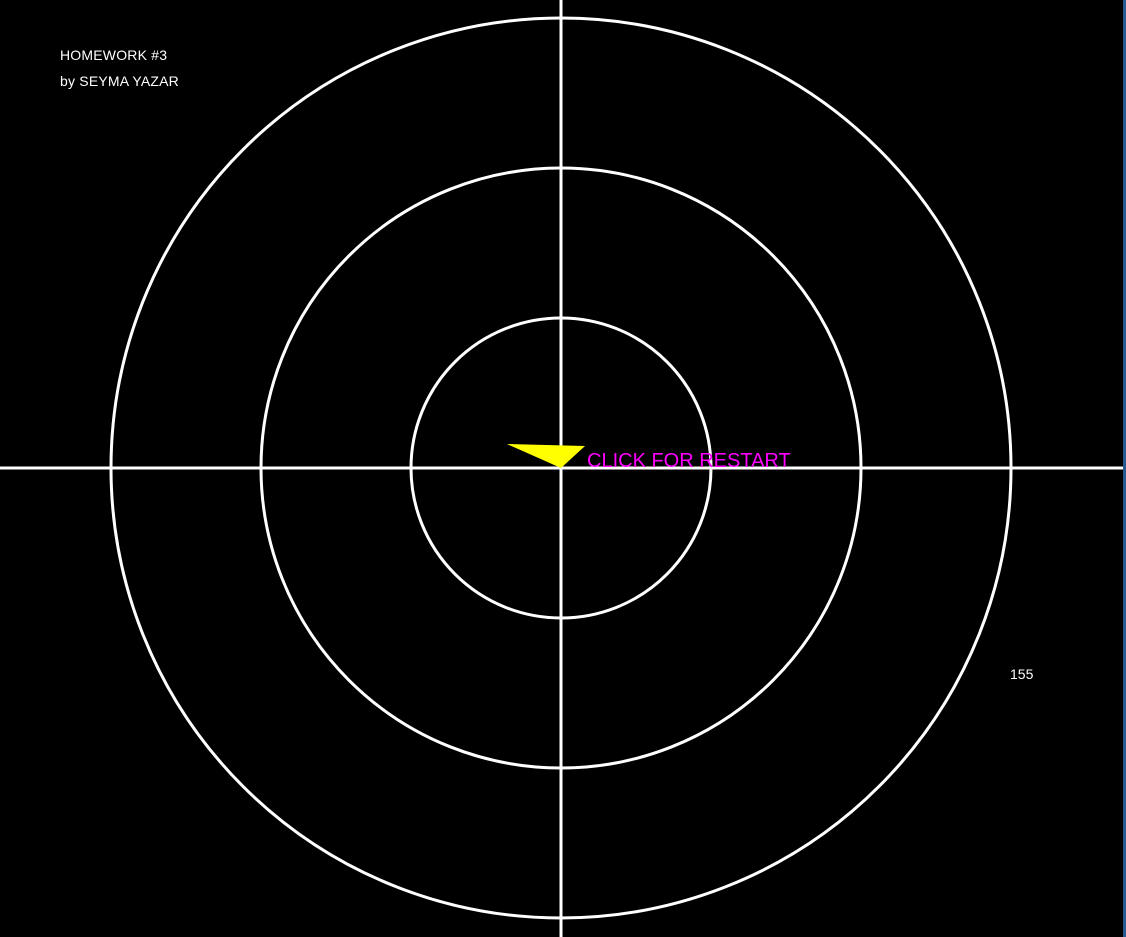  I want to click on score-counter: 155, so click(1022, 674).